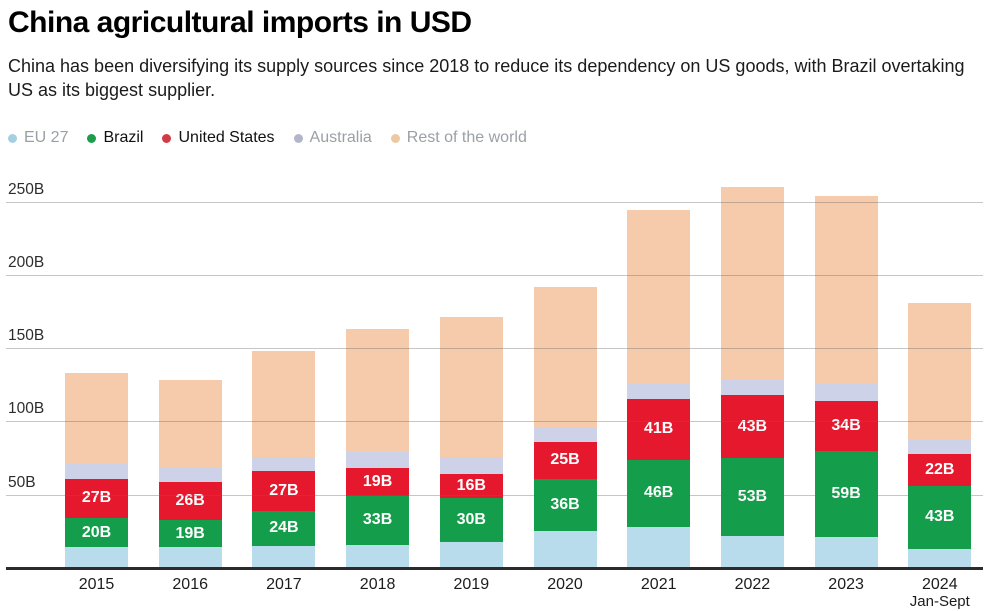  Describe the element at coordinates (659, 584) in the screenshot. I see `x-tick-label-2021: 2021` at that location.